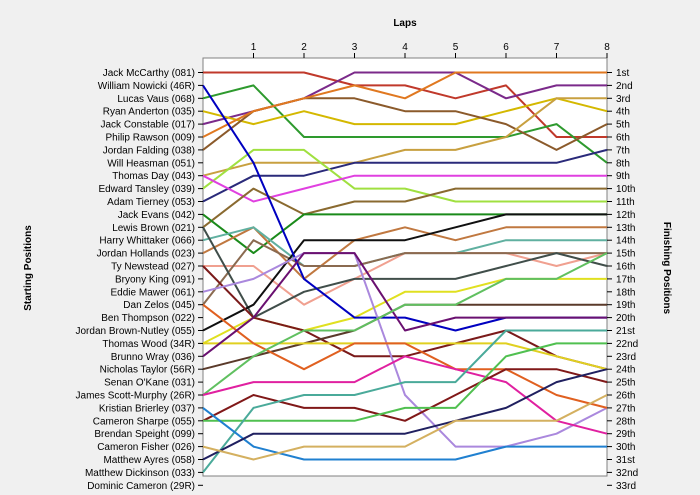 This screenshot has width=700, height=495. What do you see at coordinates (151, 163) in the screenshot?
I see `starting-position-label: Will Heasman (051)` at bounding box center [151, 163].